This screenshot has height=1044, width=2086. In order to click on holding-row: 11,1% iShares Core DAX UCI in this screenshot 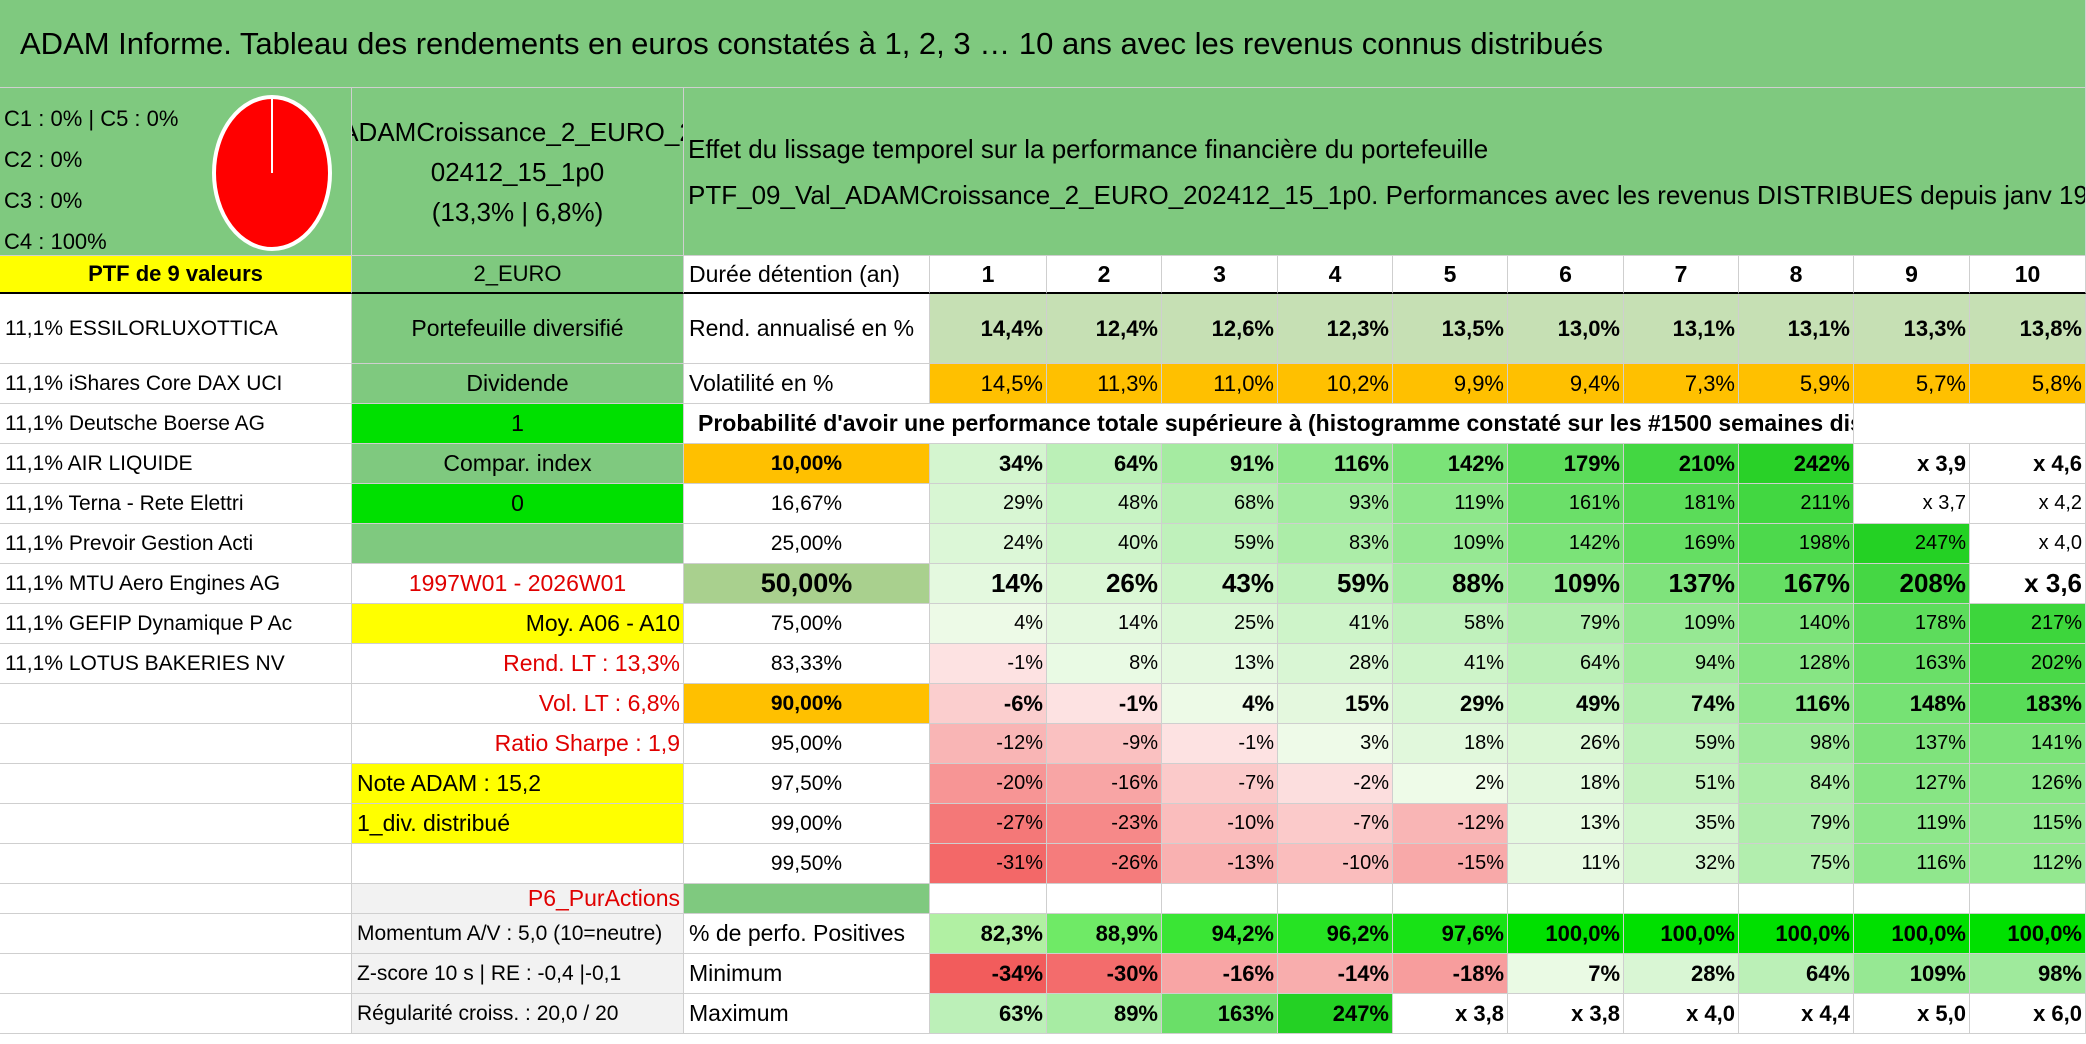, I will do `click(176, 384)`.